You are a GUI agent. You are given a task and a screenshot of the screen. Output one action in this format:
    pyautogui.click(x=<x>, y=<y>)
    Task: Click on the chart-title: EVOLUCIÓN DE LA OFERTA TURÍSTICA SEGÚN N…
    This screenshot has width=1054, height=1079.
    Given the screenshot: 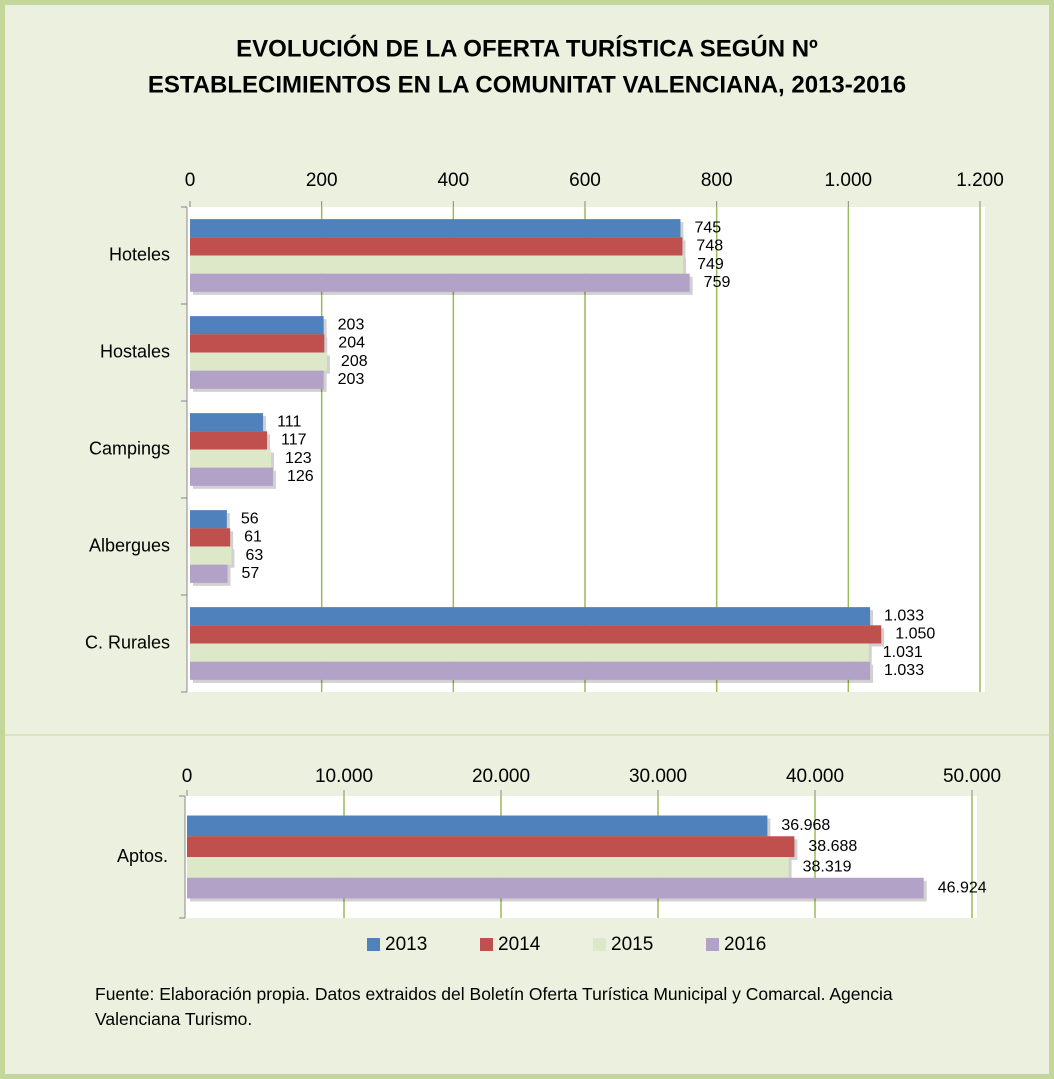 What is the action you would take?
    pyautogui.click(x=527, y=48)
    